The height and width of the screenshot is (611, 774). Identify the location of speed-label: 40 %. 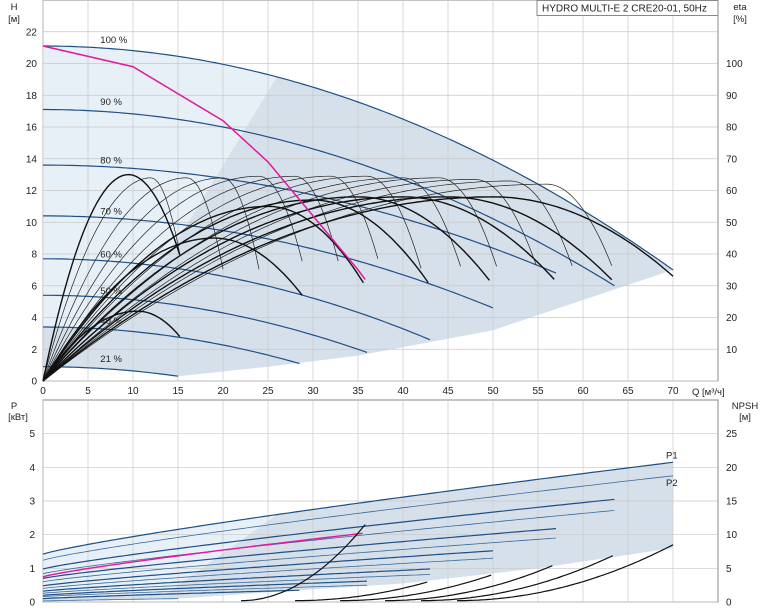
(111, 321).